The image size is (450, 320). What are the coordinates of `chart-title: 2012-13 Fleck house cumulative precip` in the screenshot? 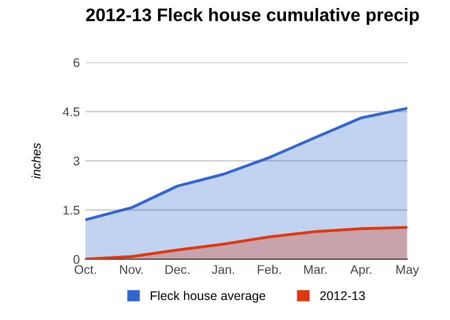 It's located at (252, 16).